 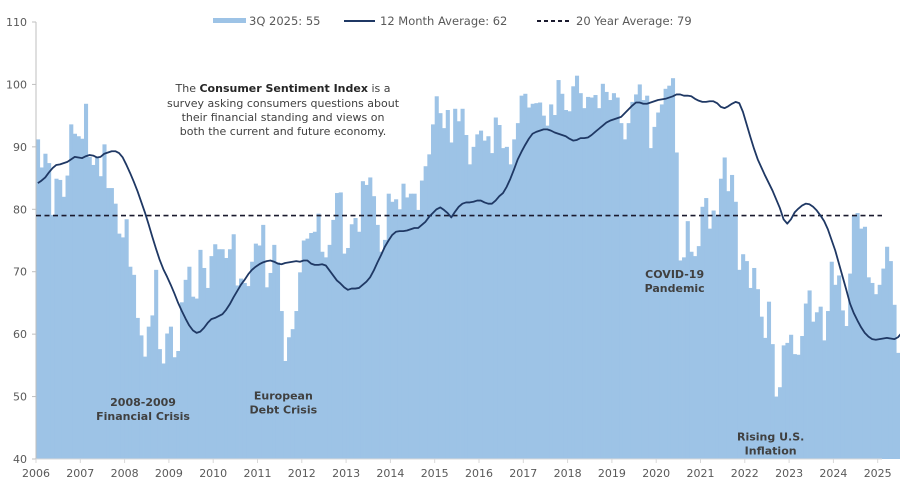 I want to click on legend-label-12-month: 12 Month Average: 62, so click(x=443, y=21).